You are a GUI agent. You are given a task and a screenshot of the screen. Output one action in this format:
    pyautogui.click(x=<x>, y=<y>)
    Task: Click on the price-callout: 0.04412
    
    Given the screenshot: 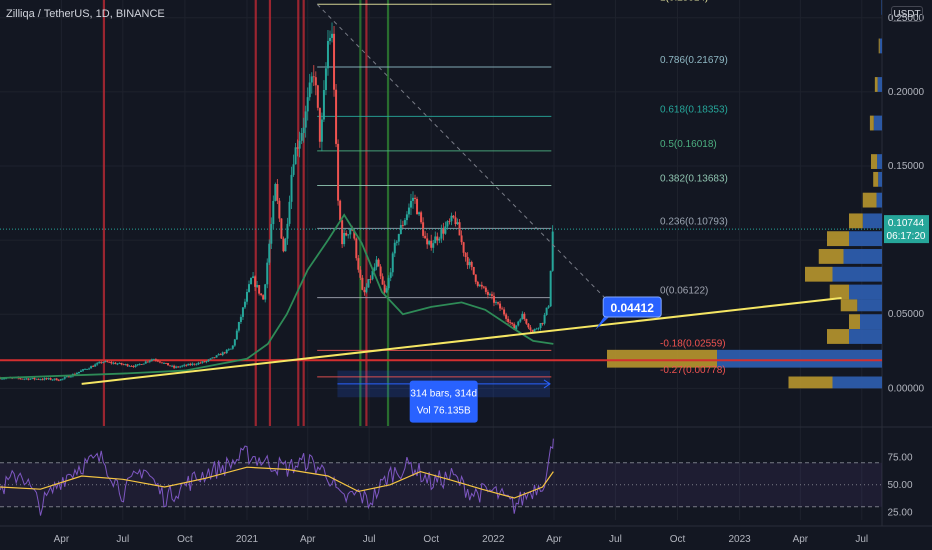 What is the action you would take?
    pyautogui.click(x=628, y=313)
    